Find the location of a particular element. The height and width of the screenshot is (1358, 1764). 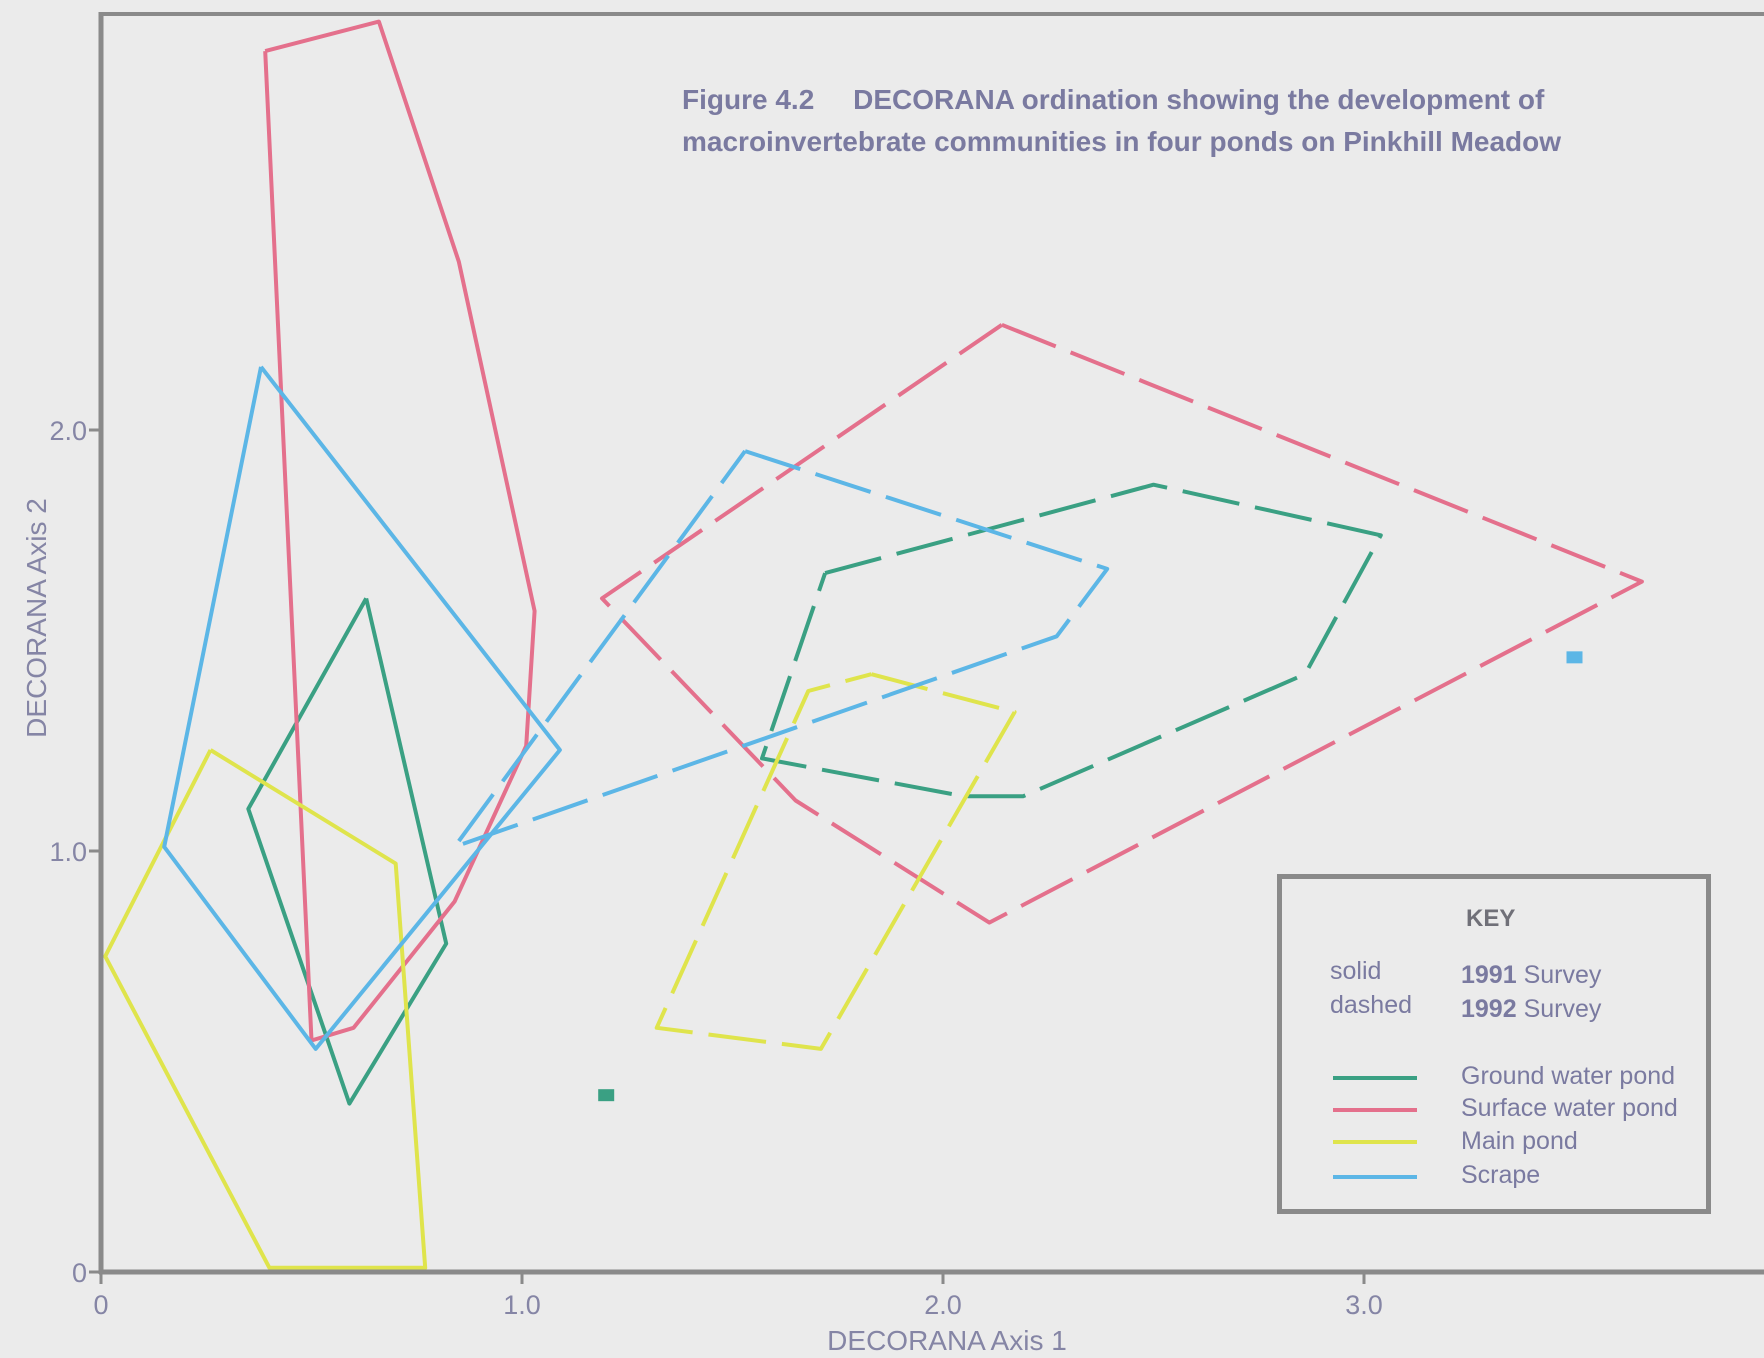

legend-year-1992: 1992 is located at coordinates (1489, 1009).